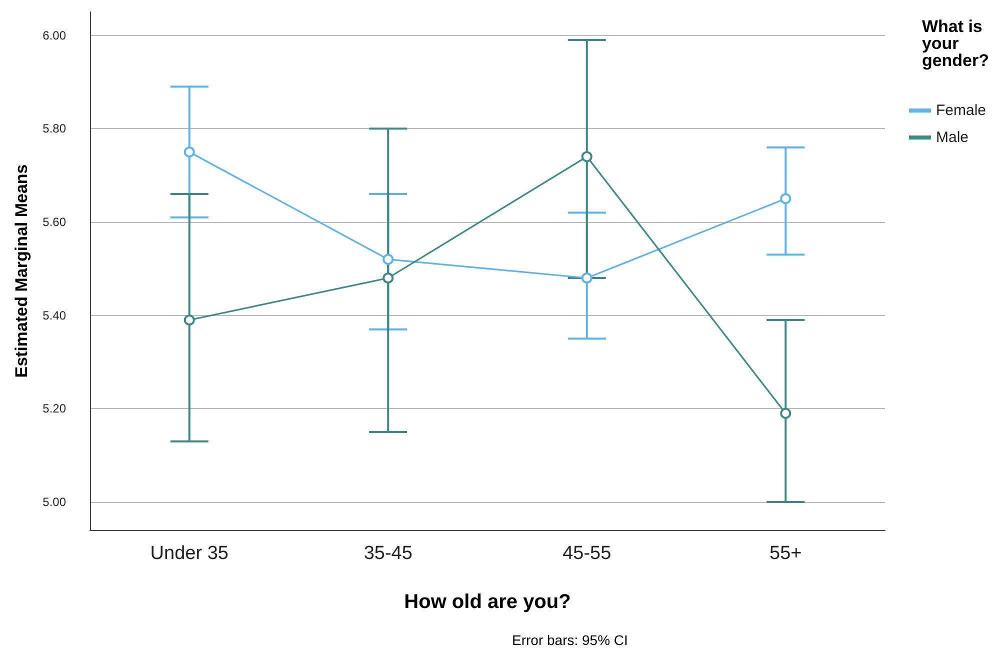  Describe the element at coordinates (54, 222) in the screenshot. I see `y-tick-label: 5.60` at that location.